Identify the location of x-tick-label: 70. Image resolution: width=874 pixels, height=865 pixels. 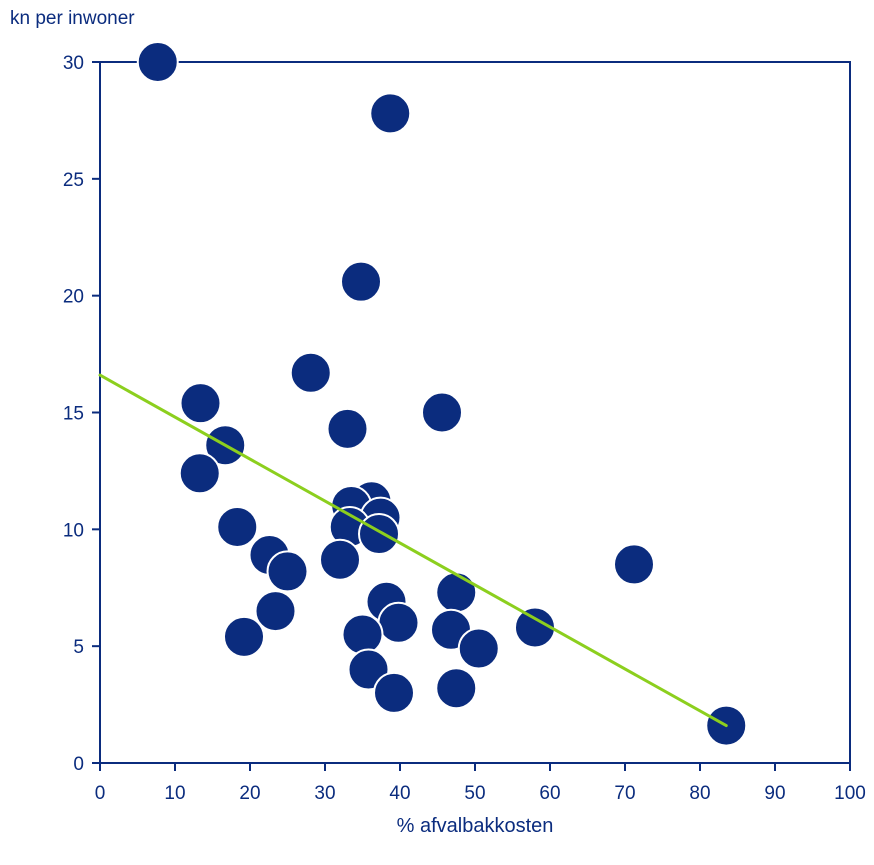
(624, 793).